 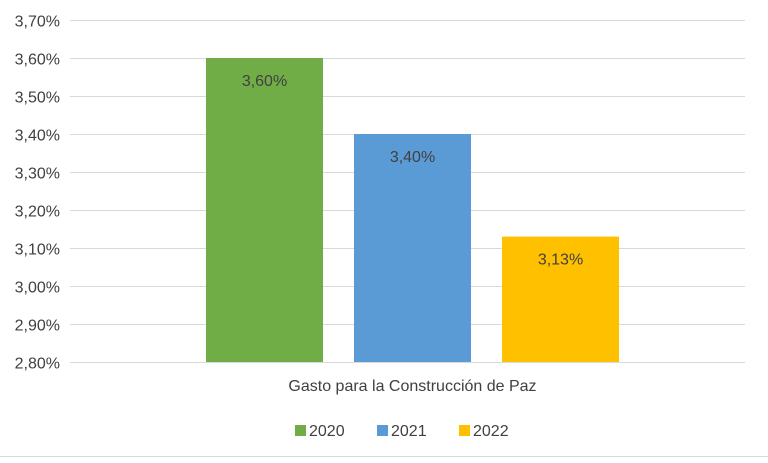 I want to click on legend-swatch-2021, so click(x=382, y=430).